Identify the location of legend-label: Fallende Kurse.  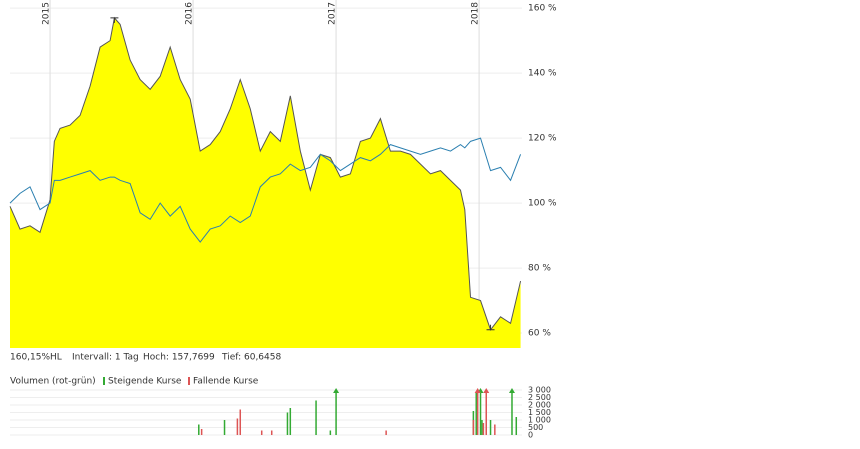
(226, 382).